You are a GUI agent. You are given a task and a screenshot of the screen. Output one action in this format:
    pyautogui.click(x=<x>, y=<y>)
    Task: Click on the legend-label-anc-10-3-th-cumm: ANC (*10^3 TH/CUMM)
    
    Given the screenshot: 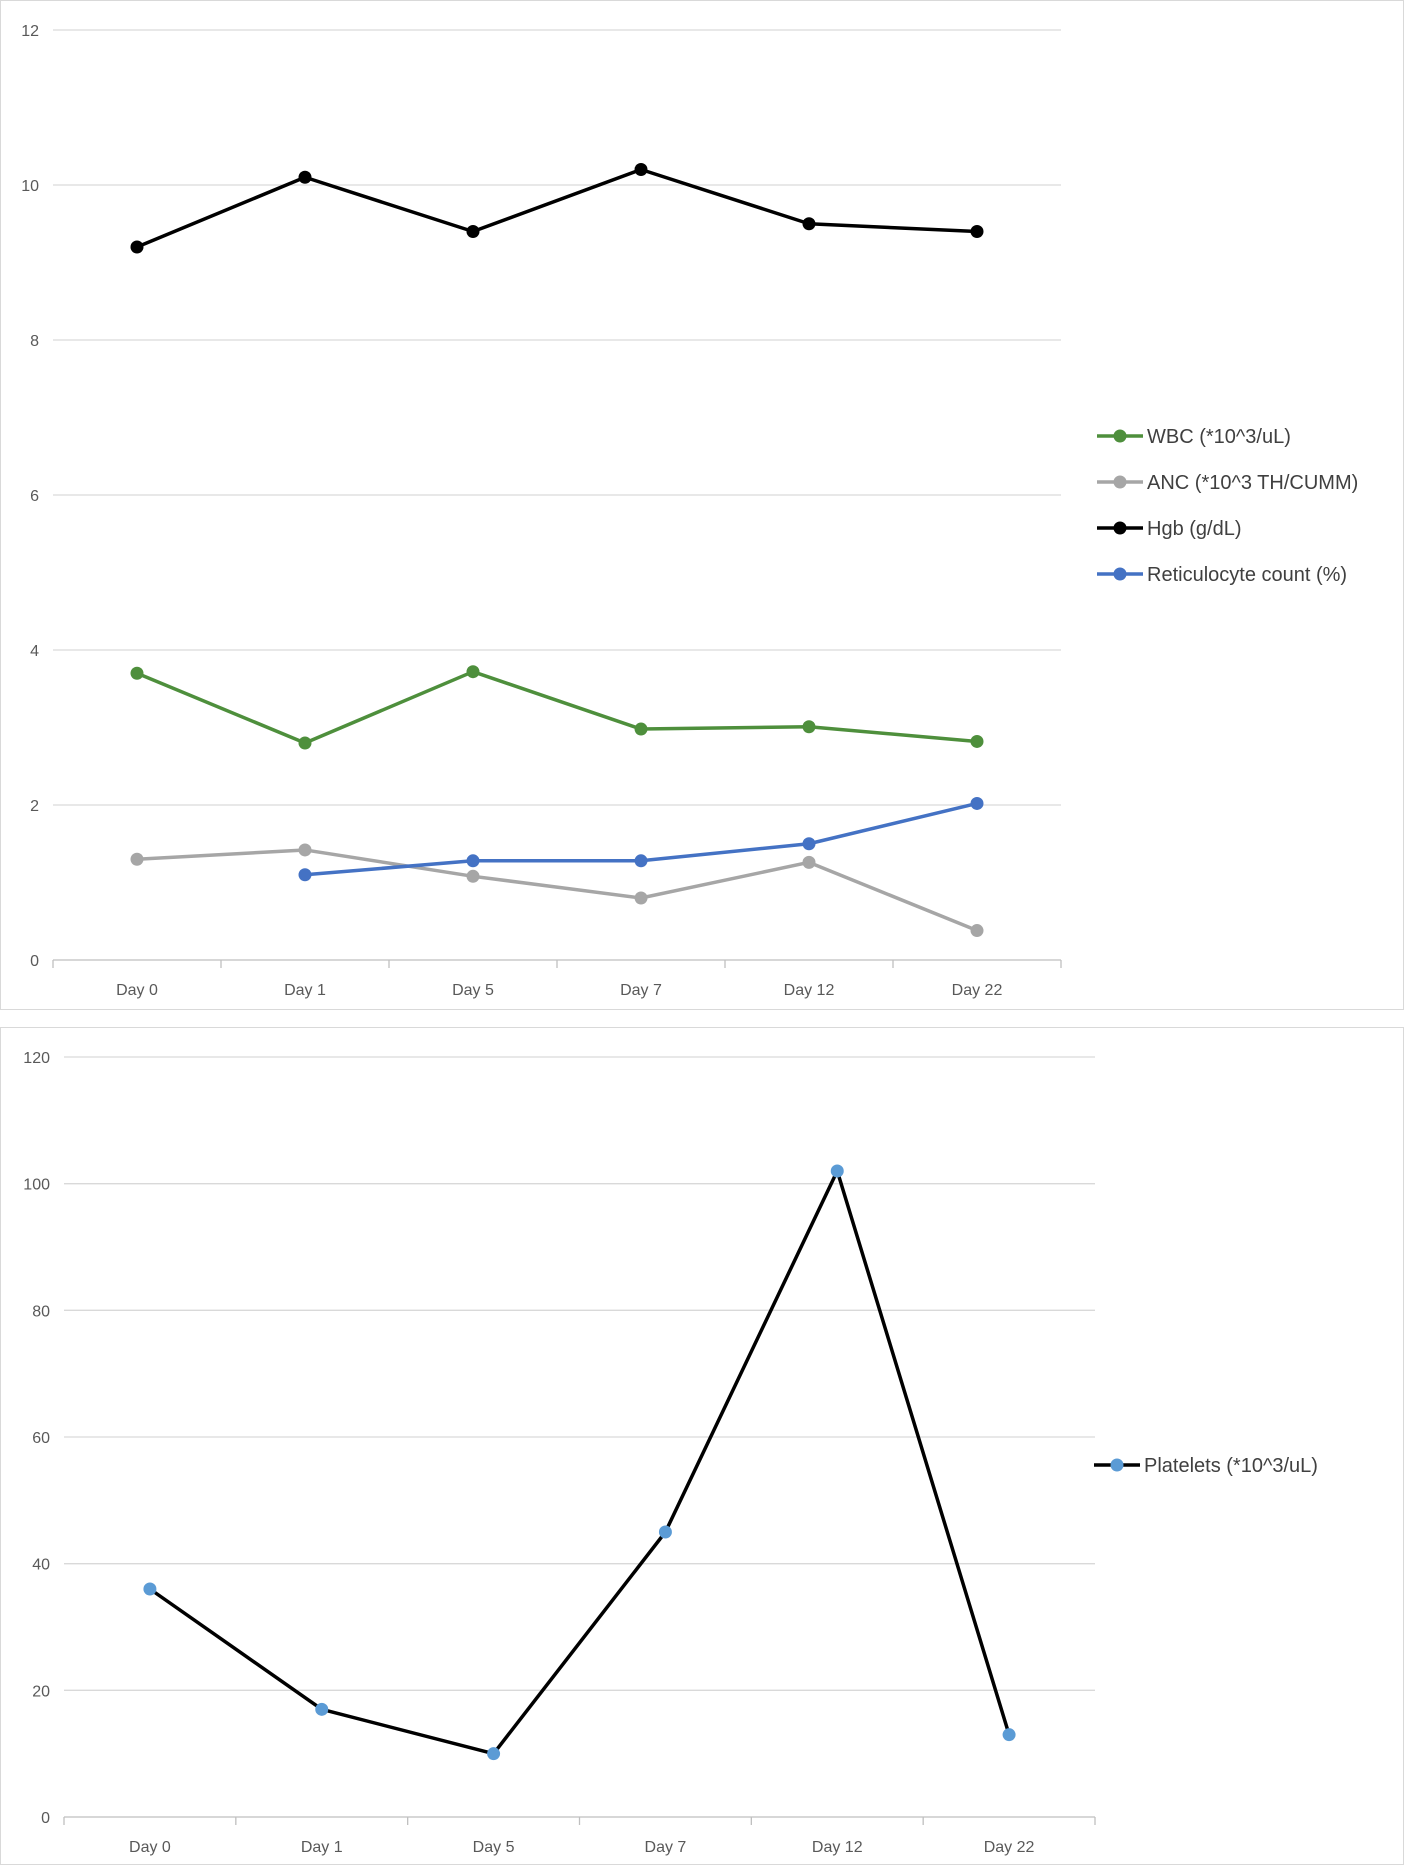 What is the action you would take?
    pyautogui.click(x=1252, y=483)
    